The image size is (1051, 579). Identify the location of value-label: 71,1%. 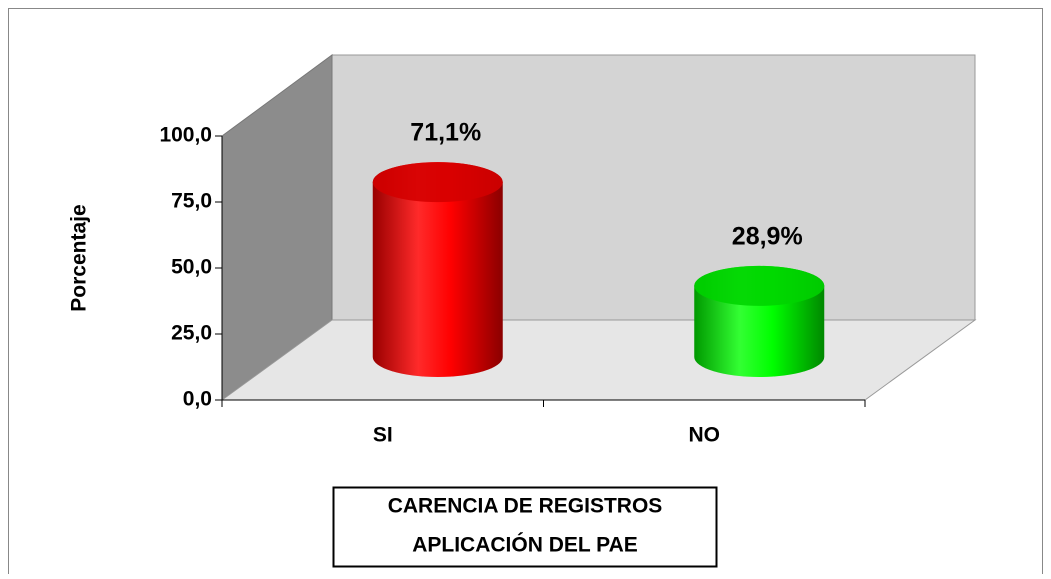
(445, 133).